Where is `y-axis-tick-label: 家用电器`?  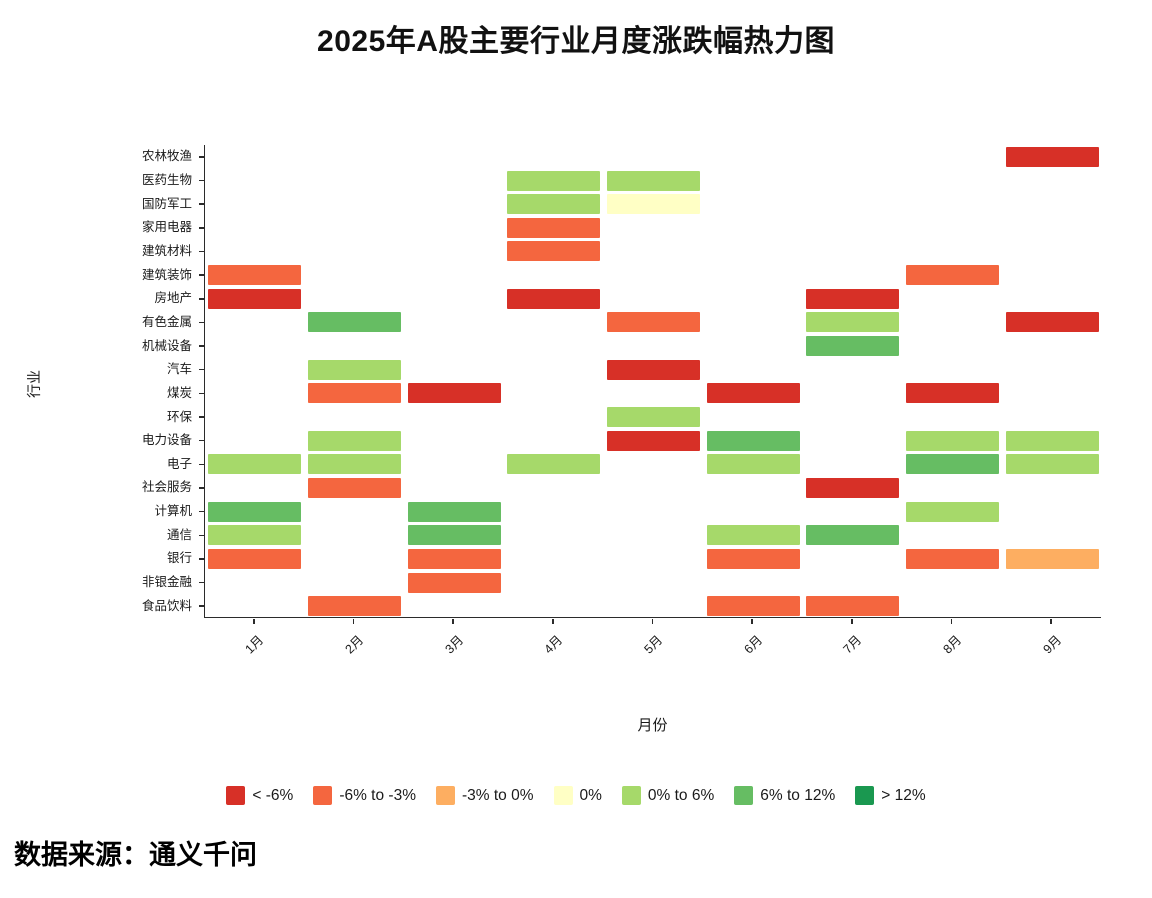
y-axis-tick-label: 家用电器 is located at coordinates (166, 227).